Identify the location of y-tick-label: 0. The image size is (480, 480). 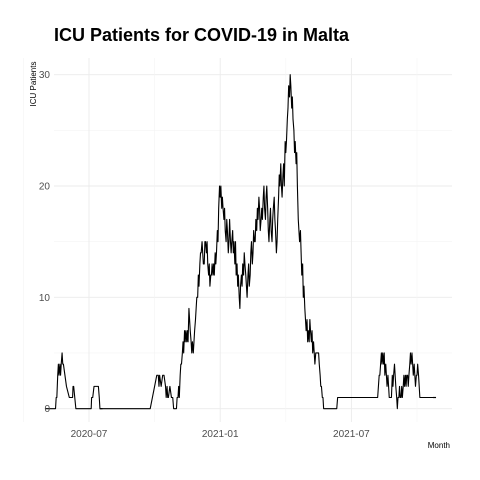
(47, 409).